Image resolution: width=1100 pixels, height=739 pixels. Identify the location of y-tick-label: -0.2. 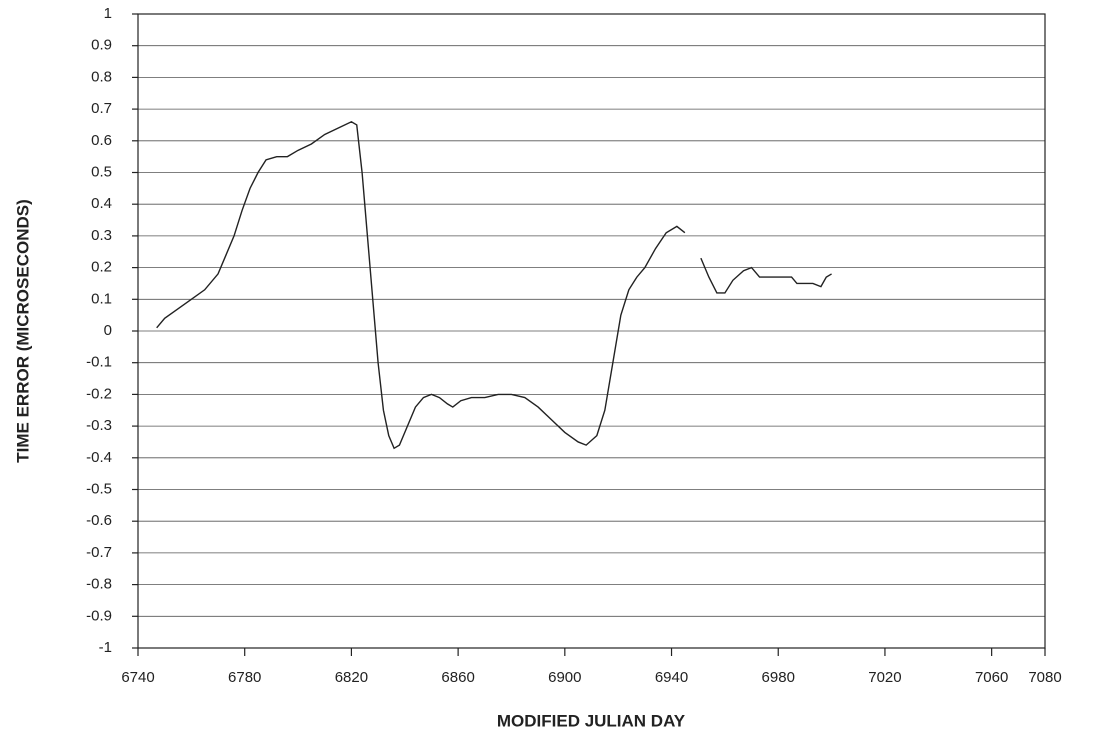
(99, 393).